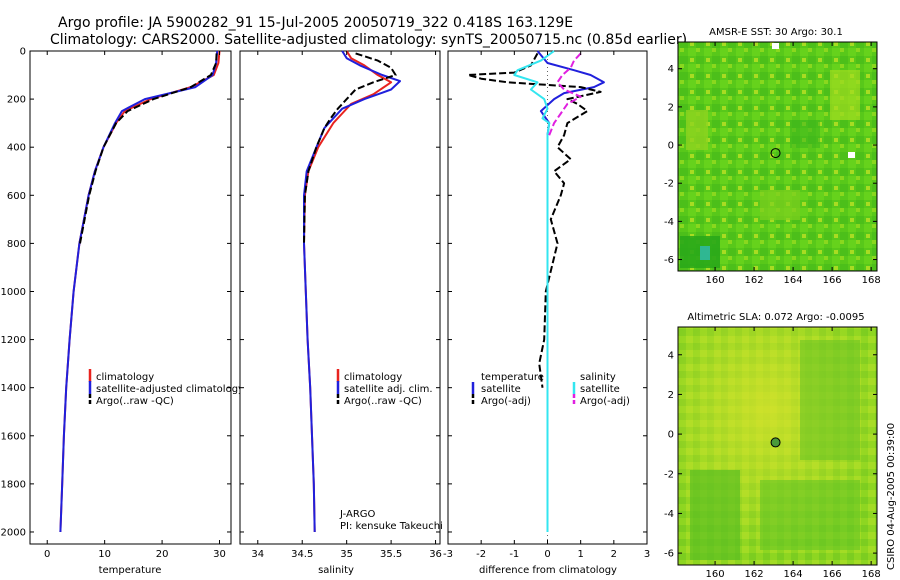 This screenshot has height=580, width=900. Describe the element at coordinates (219, 554) in the screenshot. I see `x-tick-label: 30` at that location.